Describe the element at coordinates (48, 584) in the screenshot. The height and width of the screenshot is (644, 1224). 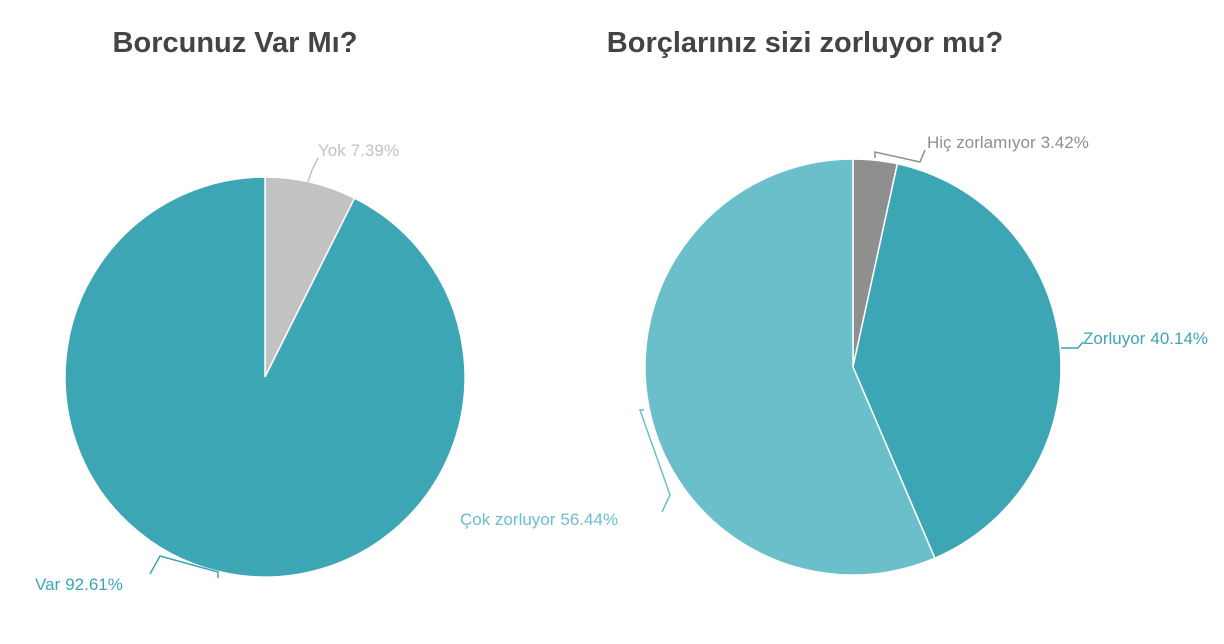
I see `data-label-category: Var` at that location.